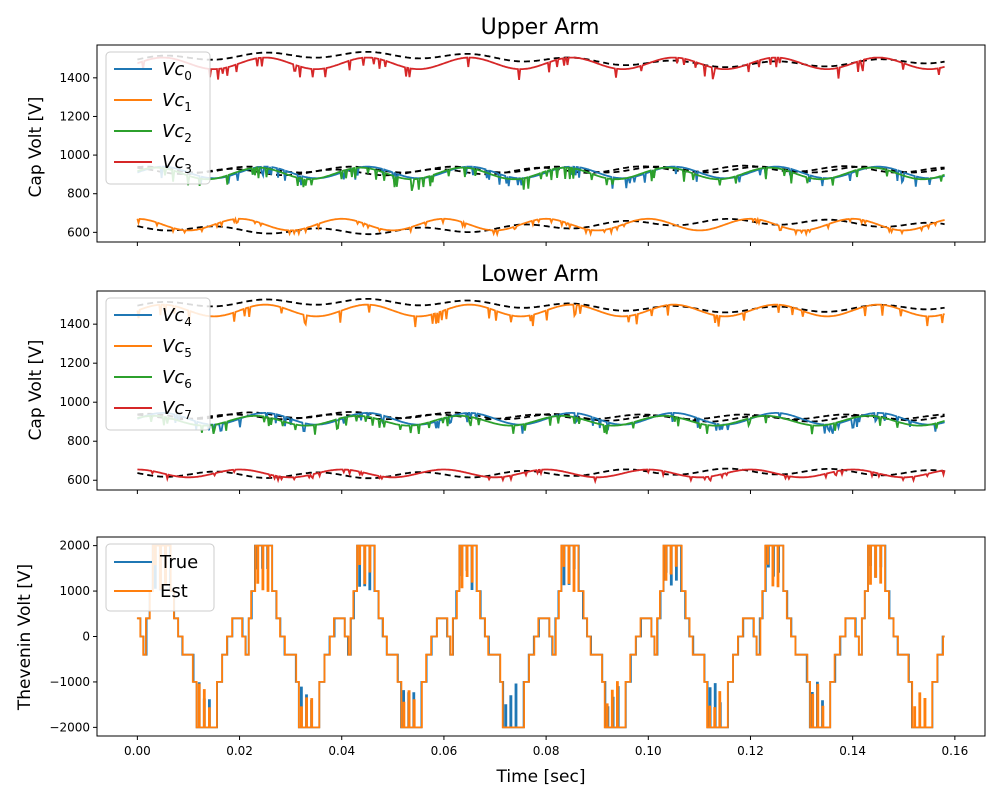 The image size is (1000, 800). What do you see at coordinates (178, 562) in the screenshot?
I see `legend-label: True` at bounding box center [178, 562].